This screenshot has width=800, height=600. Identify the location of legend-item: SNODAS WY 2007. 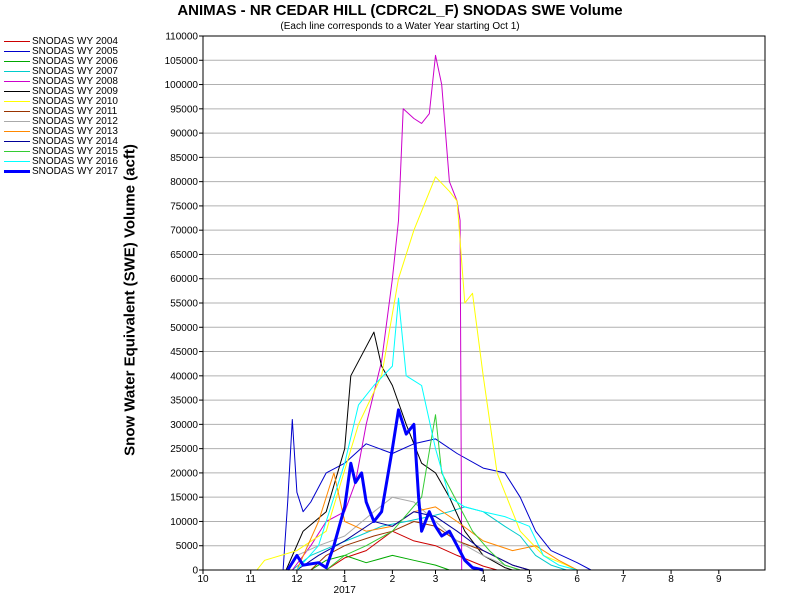
(74, 72).